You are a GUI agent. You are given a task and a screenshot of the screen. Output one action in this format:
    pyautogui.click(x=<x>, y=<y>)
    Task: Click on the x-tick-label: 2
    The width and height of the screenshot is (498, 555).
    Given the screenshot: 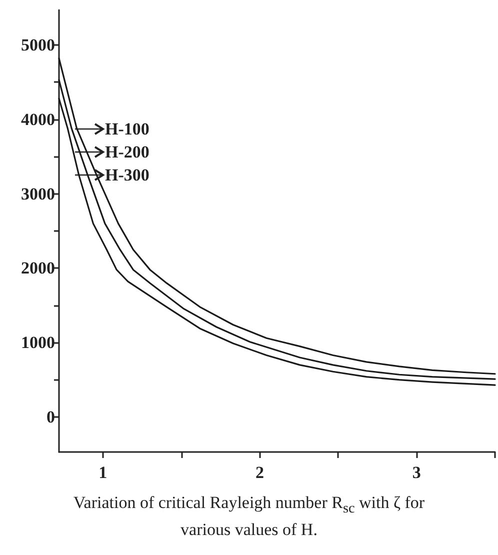 What is the action you would take?
    pyautogui.click(x=260, y=472)
    